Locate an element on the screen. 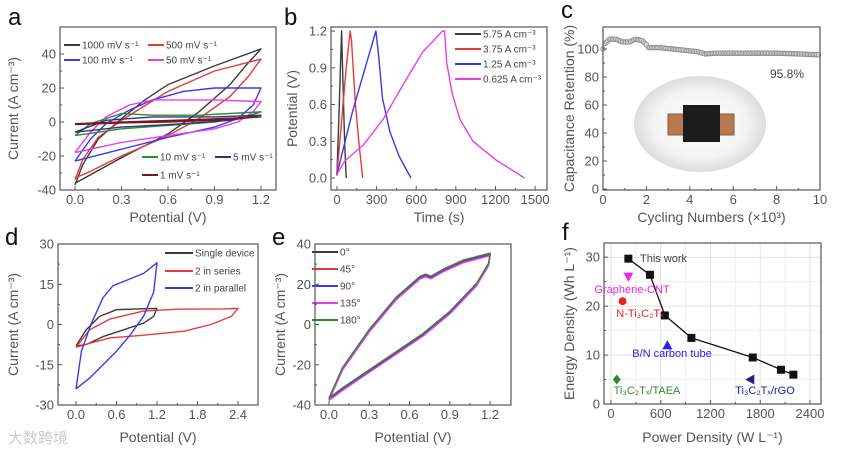  y-axis-label: Current (A cm⁻³) is located at coordinates (13, 108).